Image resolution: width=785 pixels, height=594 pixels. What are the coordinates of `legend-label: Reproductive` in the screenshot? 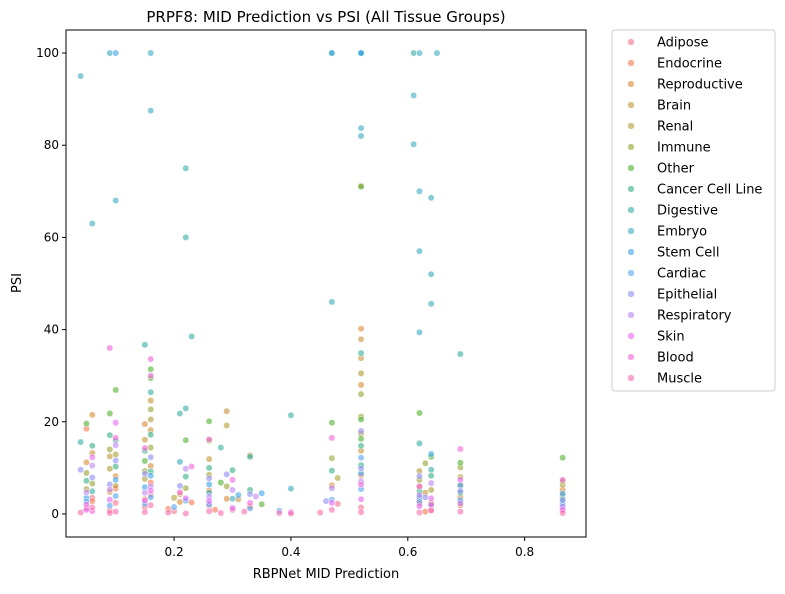 It's located at (700, 85).